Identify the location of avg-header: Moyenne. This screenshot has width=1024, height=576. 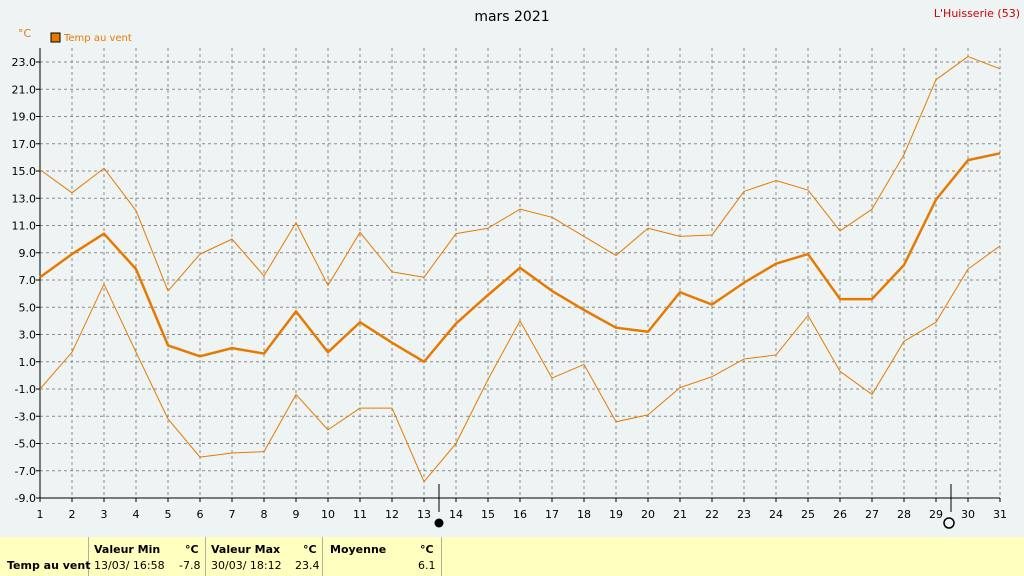
(358, 549).